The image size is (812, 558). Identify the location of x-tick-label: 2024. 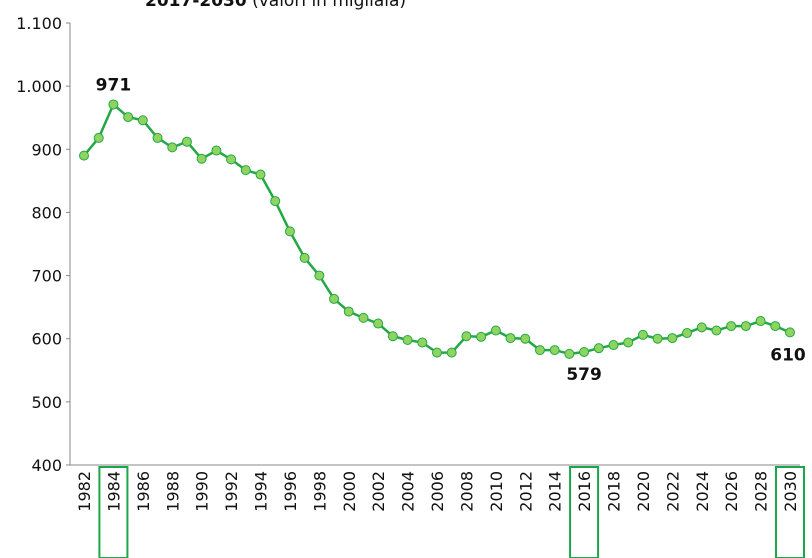
(702, 491).